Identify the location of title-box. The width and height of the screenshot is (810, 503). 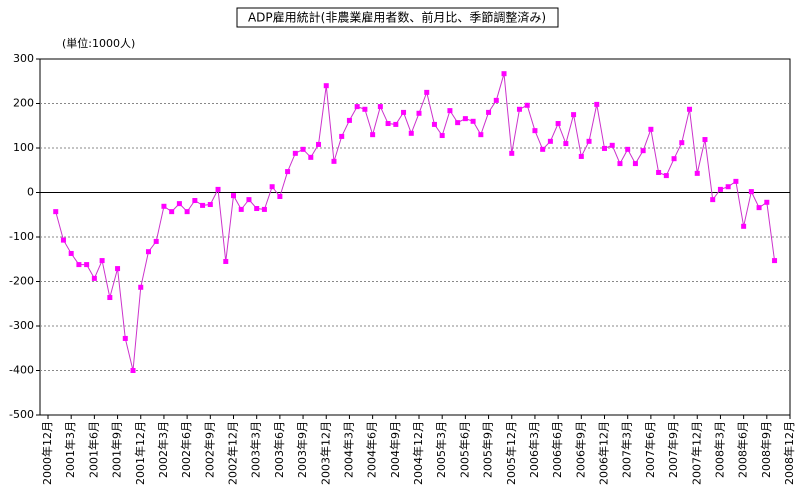
(397, 17).